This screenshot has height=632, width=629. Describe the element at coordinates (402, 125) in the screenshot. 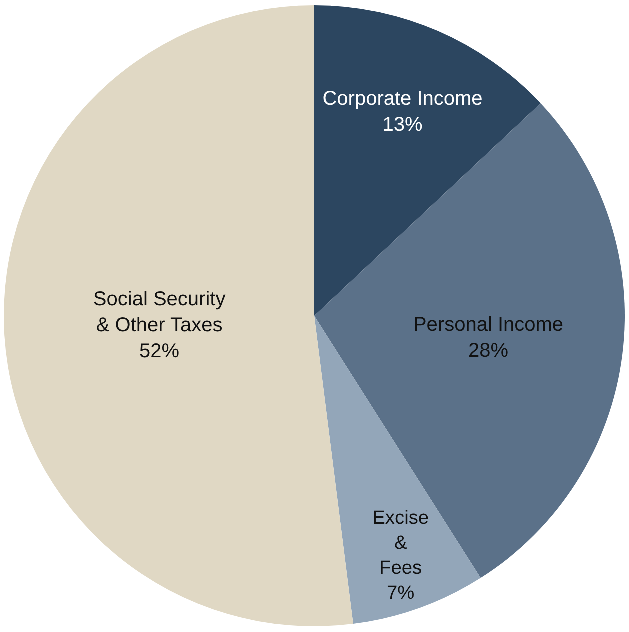

I see `data-label: 13%` at that location.